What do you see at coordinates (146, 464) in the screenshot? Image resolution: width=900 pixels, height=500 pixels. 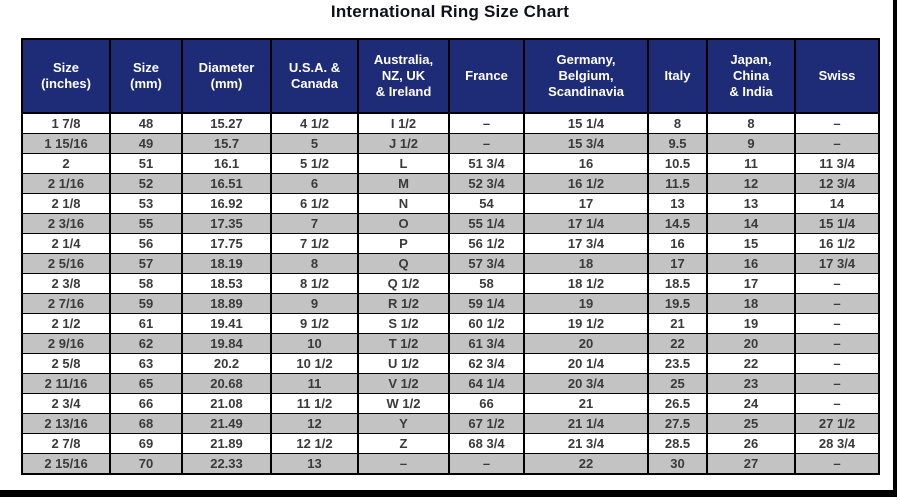 I see `table-cell: 70` at bounding box center [146, 464].